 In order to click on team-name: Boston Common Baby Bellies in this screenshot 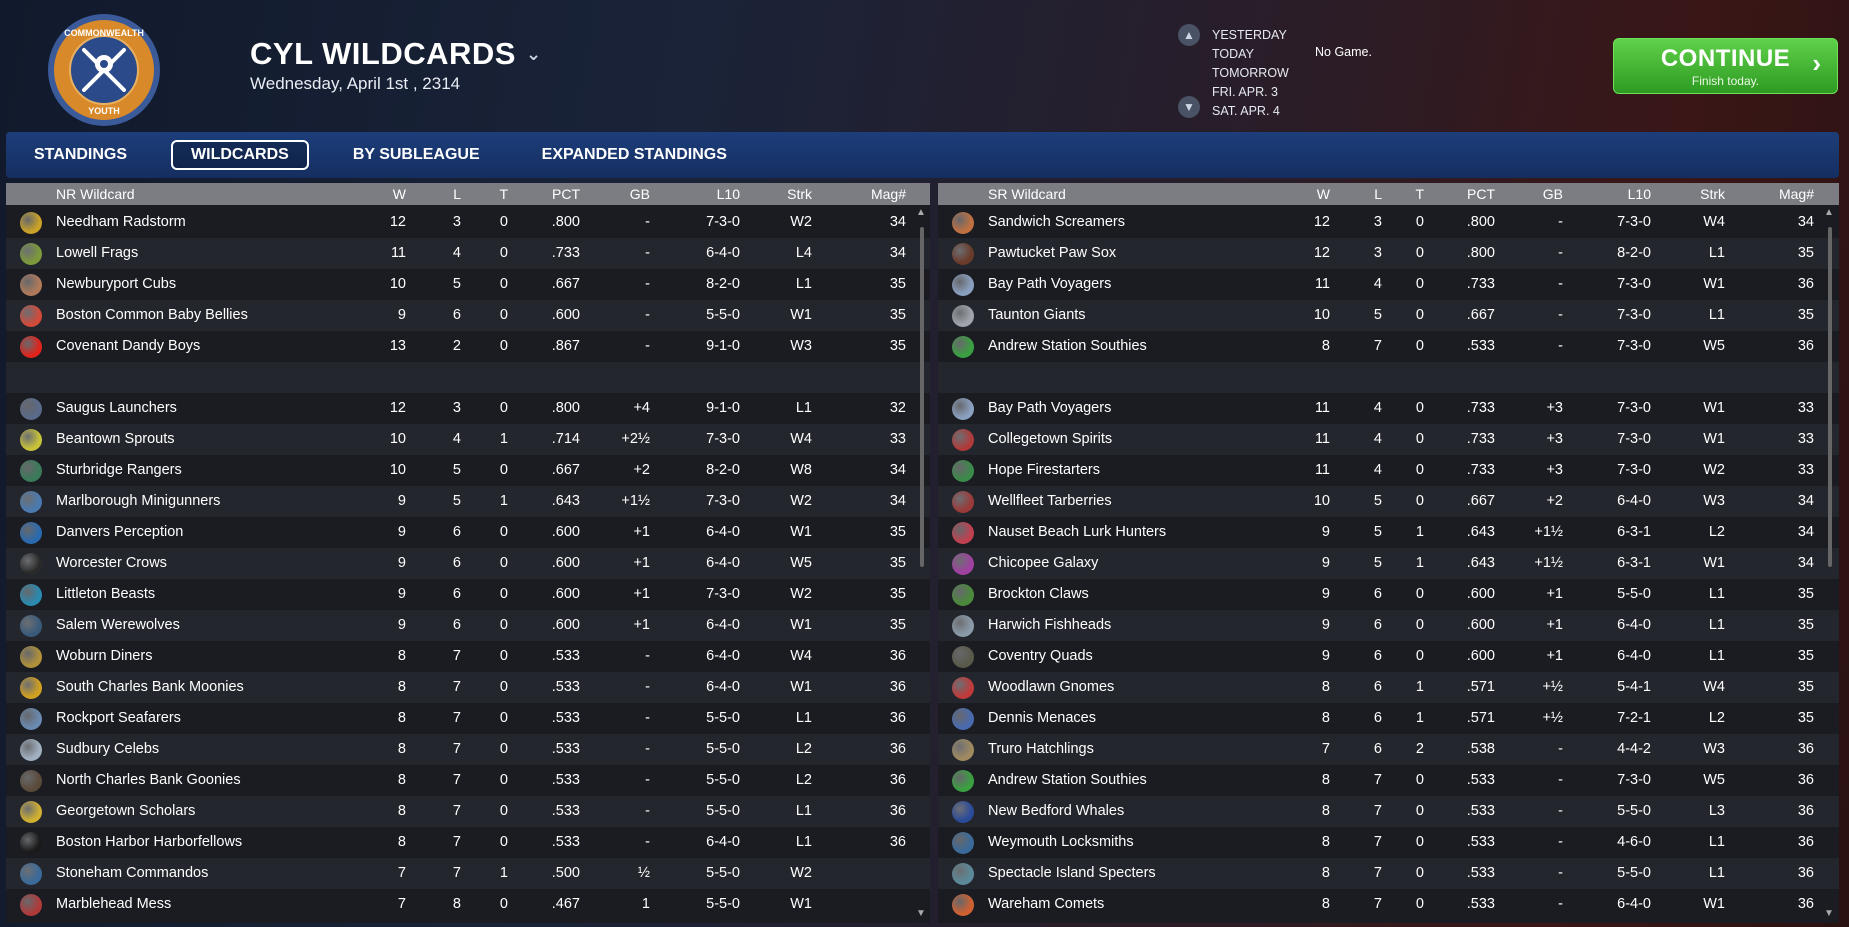, I will do `click(152, 315)`.